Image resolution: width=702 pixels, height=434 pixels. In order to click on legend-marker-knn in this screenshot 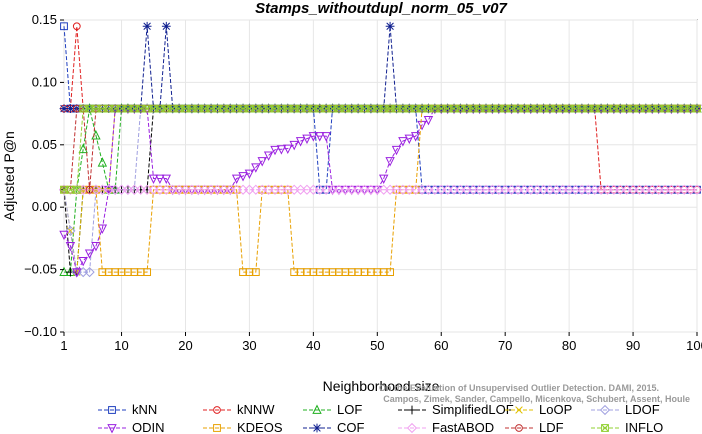, I will do `click(112, 410)`.